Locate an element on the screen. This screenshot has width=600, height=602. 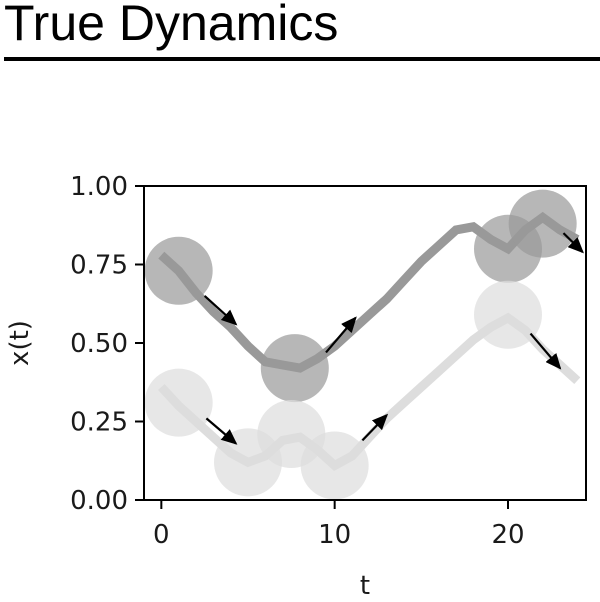
title-underline is located at coordinates (302, 59).